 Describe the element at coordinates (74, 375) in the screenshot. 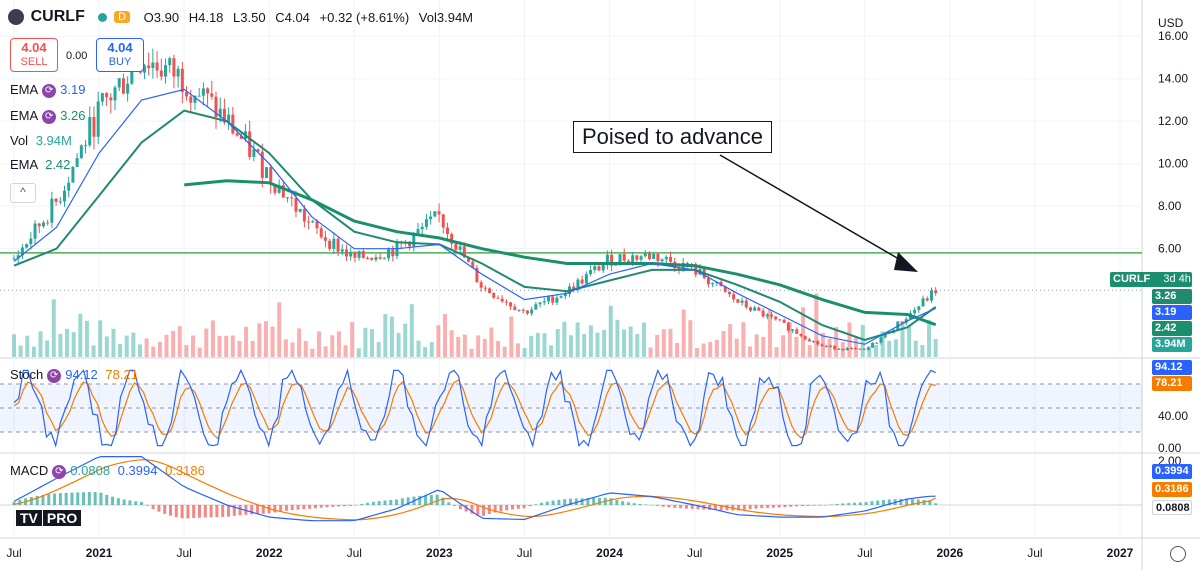

I see `legend-stoch: Stoch ⟳ 94.12 78.21` at that location.